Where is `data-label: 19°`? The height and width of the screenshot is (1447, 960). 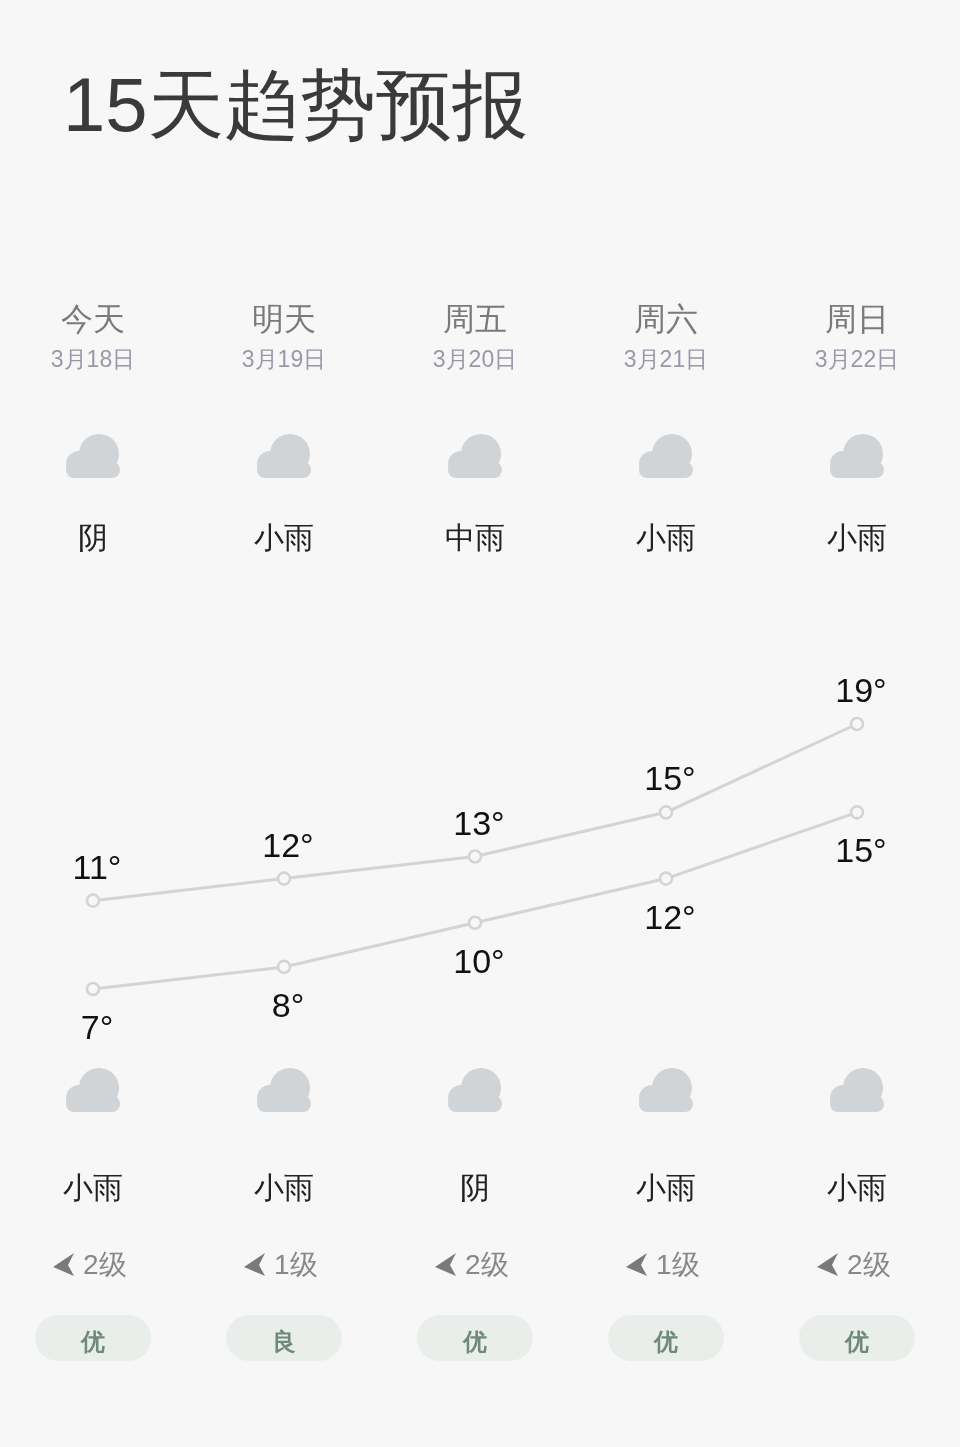 data-label: 19° is located at coordinates (861, 690).